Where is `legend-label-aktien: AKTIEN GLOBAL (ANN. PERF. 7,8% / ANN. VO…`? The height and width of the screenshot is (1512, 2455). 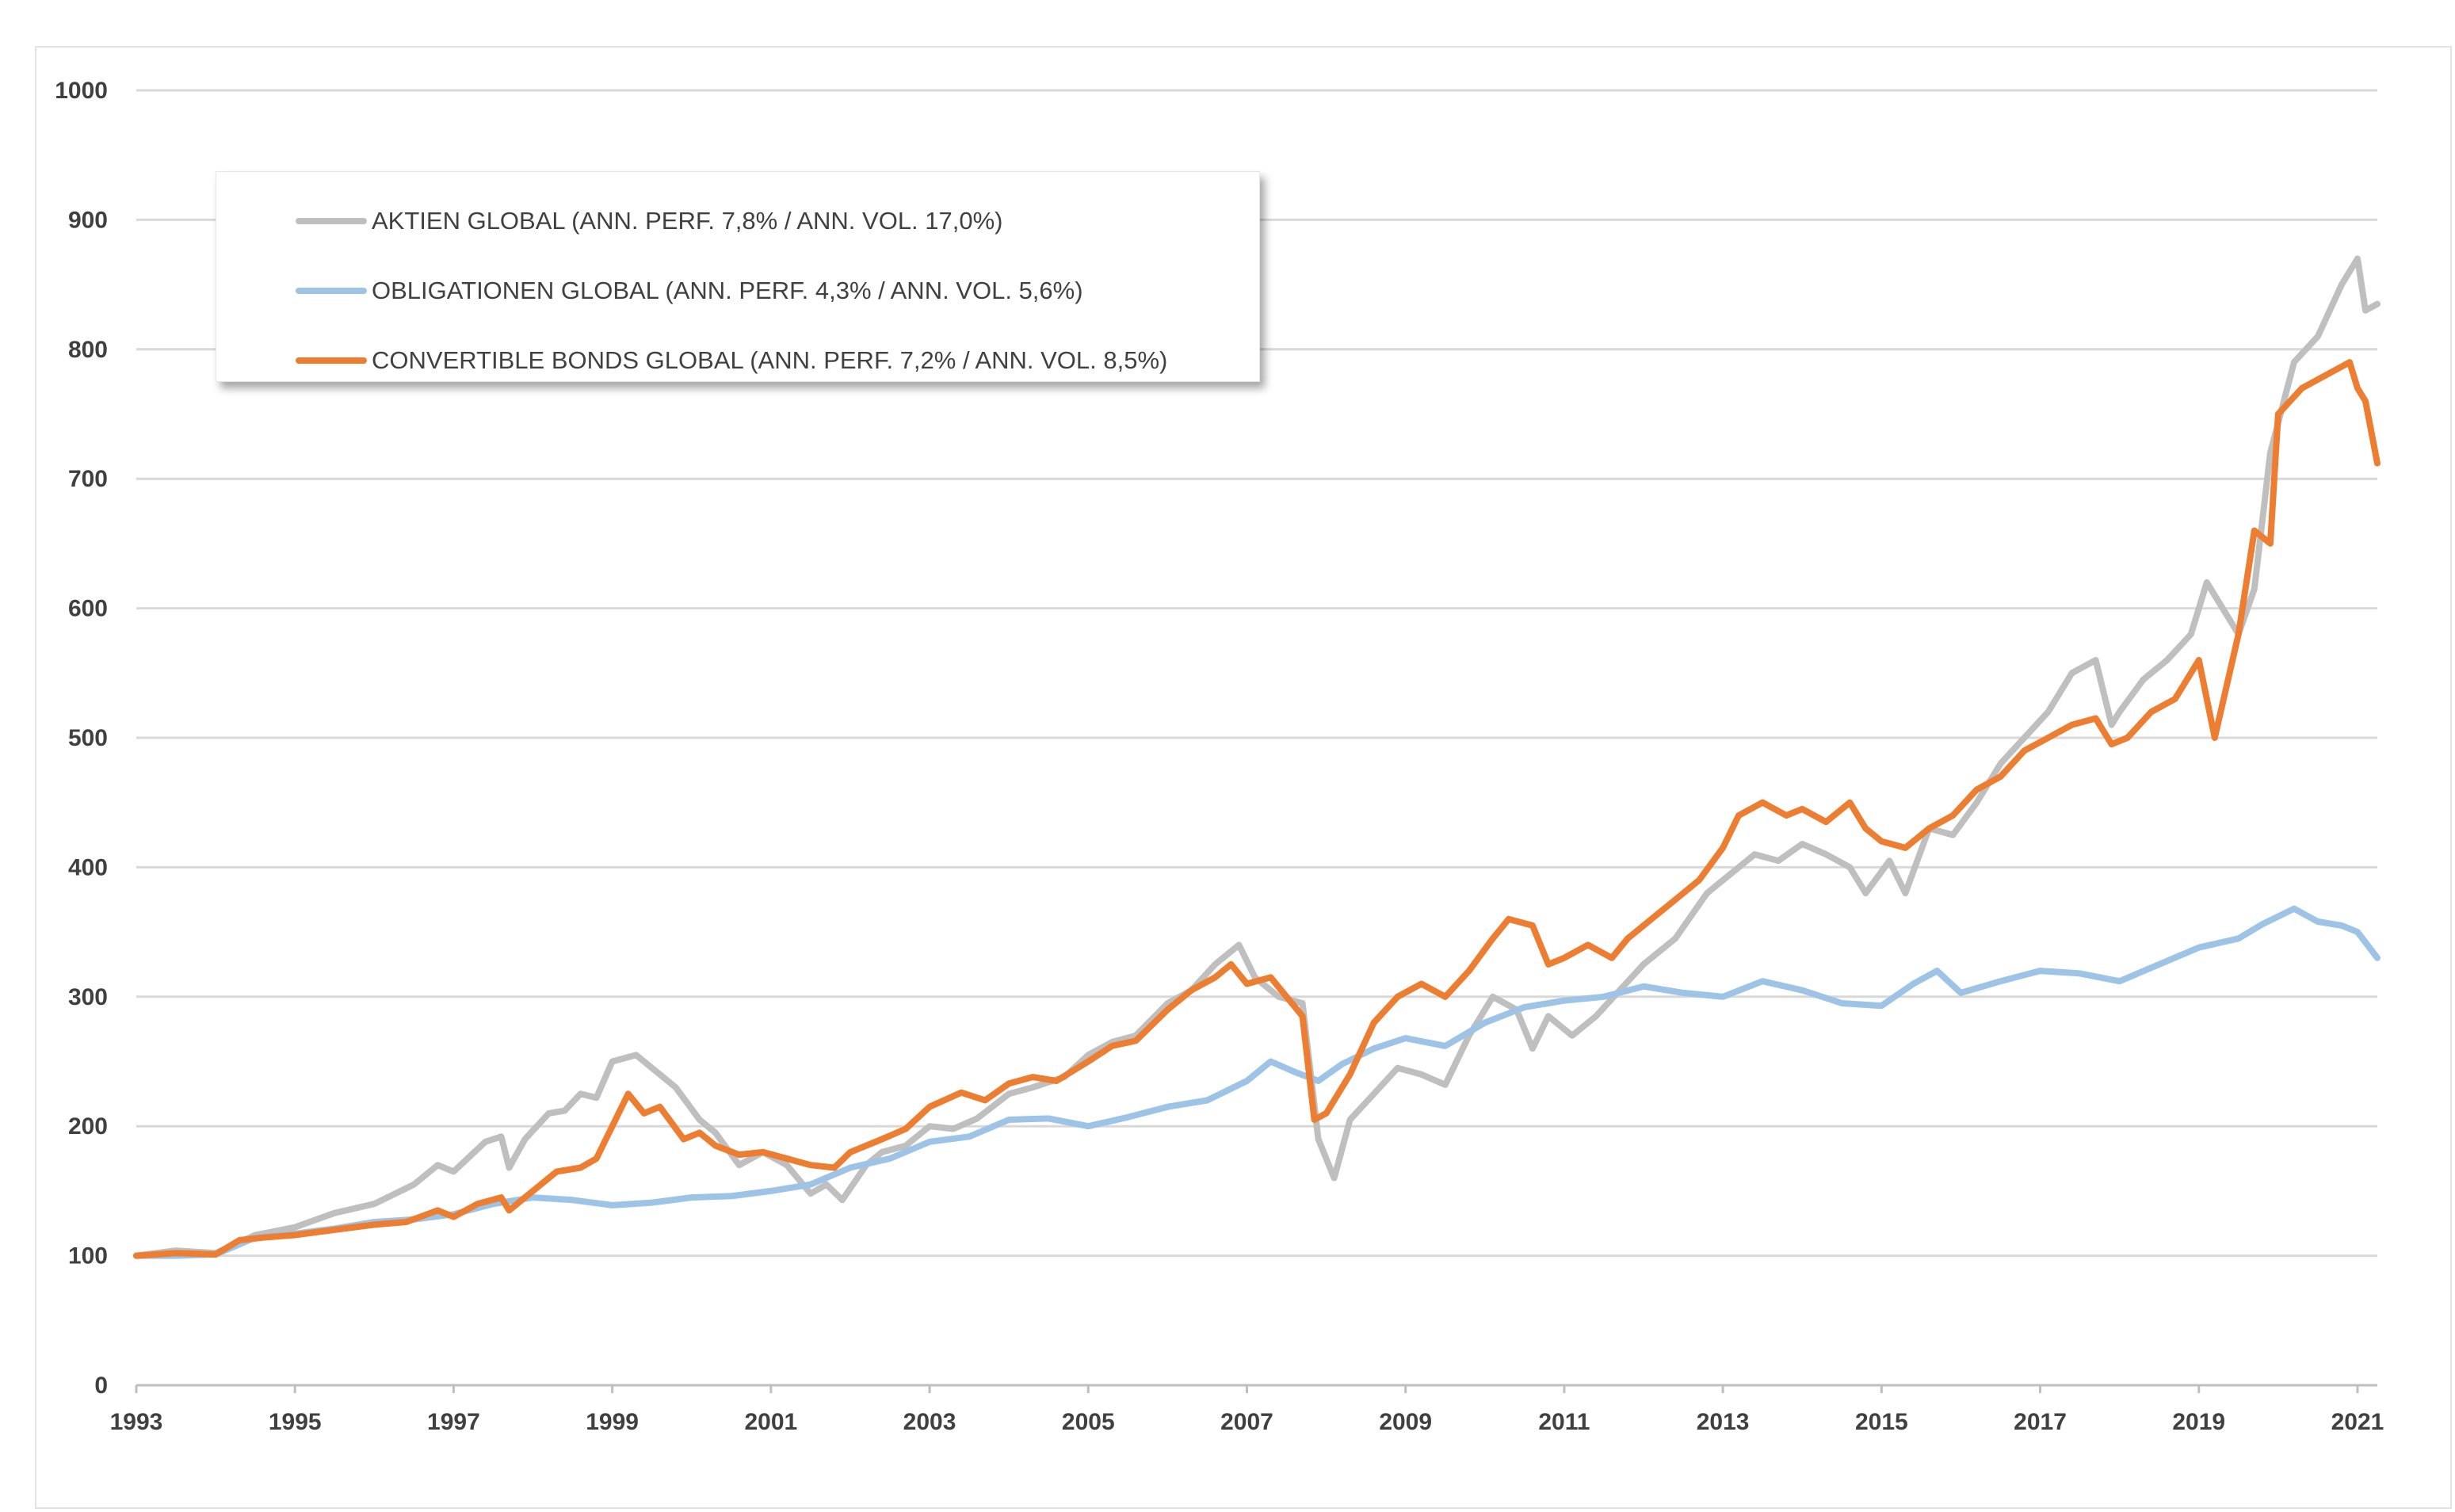 legend-label-aktien: AKTIEN GLOBAL (ANN. PERF. 7,8% / ANN. VO… is located at coordinates (687, 221).